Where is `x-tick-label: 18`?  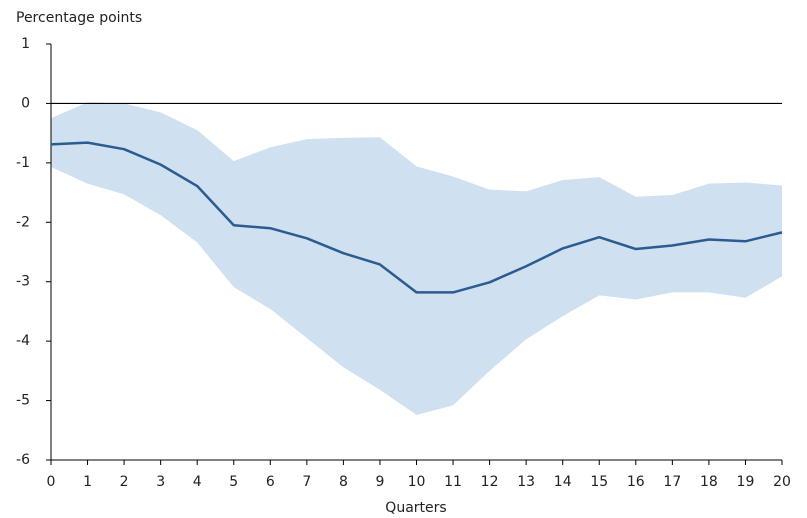
x-tick-label: 18 is located at coordinates (709, 482).